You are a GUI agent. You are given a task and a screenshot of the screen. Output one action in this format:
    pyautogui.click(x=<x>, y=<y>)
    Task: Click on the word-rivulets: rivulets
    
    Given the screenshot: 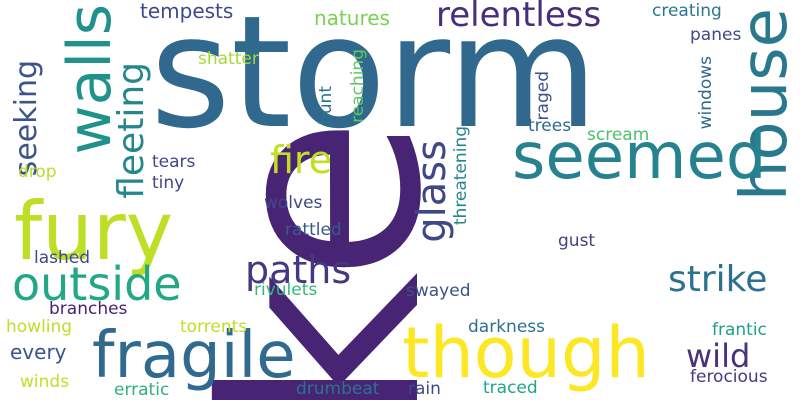 What is the action you would take?
    pyautogui.click(x=286, y=290)
    